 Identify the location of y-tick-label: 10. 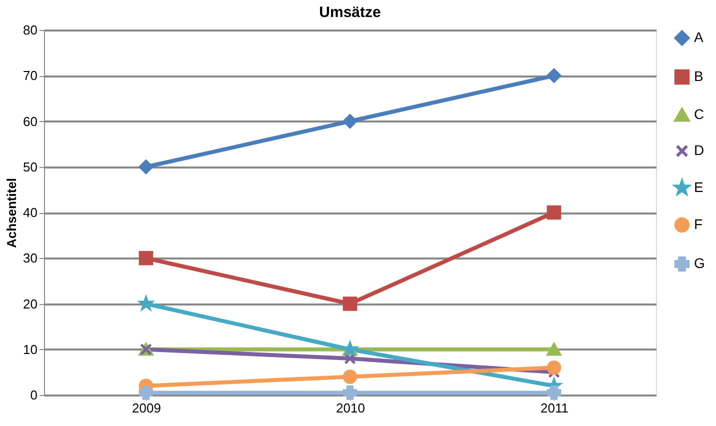
(30, 349).